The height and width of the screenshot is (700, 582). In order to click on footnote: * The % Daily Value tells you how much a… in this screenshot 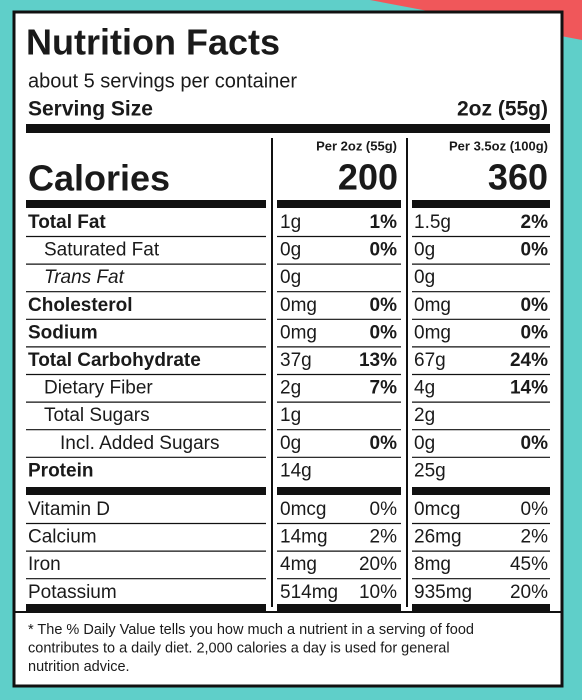, I will do `click(251, 630)`.